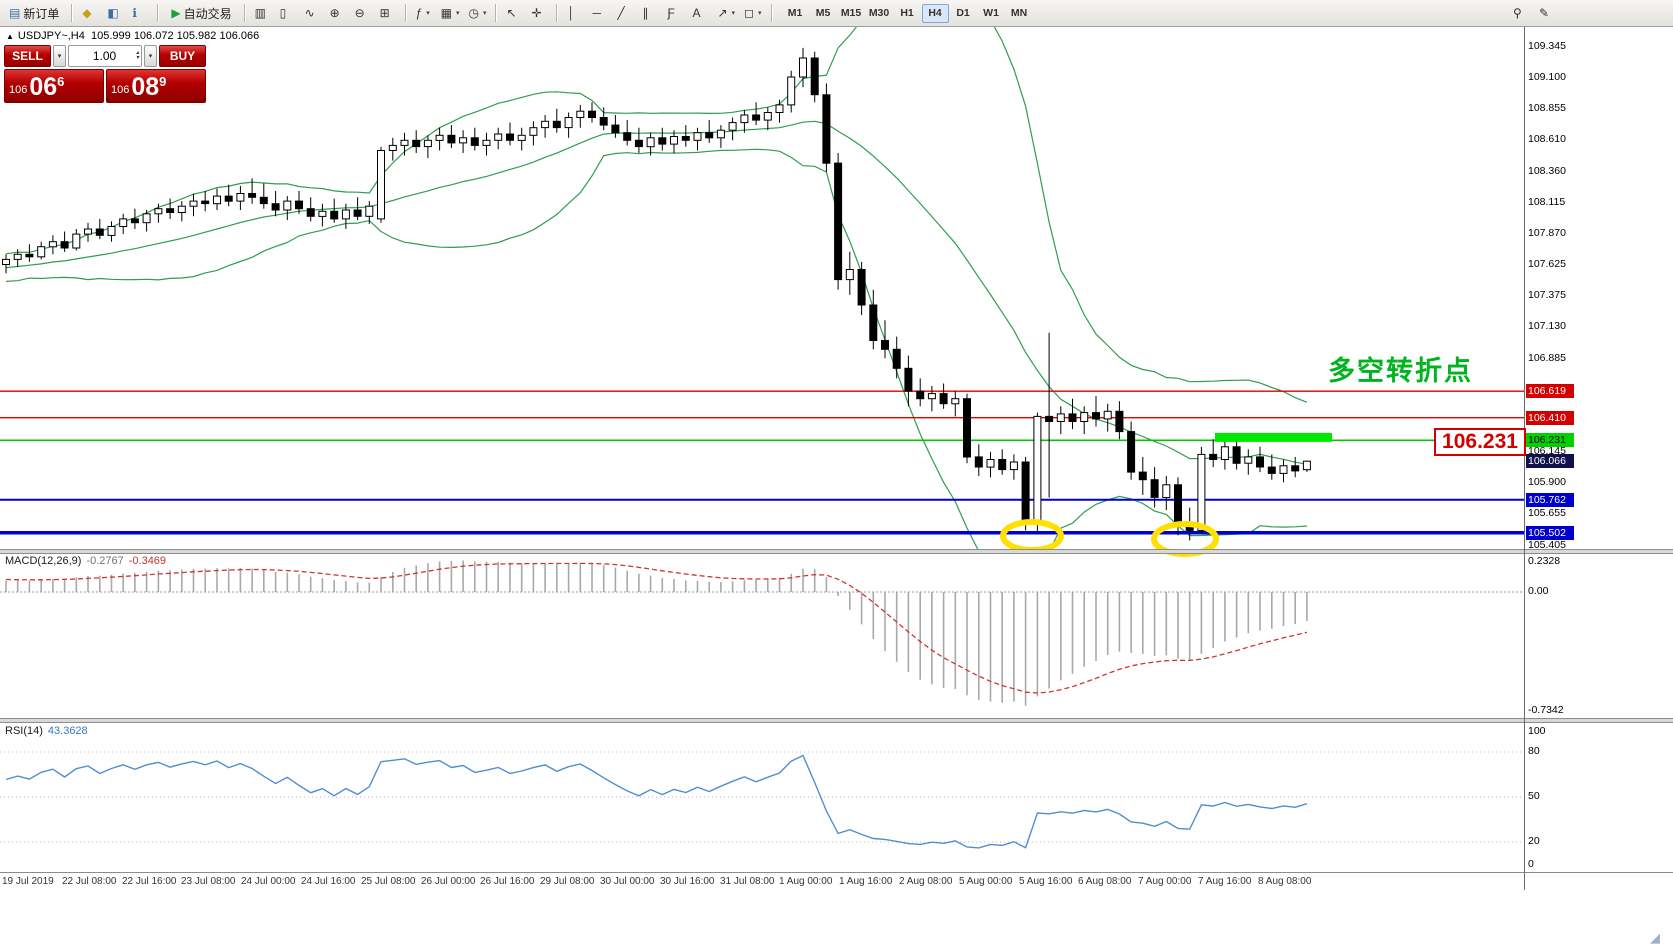 The height and width of the screenshot is (948, 1673). I want to click on time-axis-label: 22 Jul 08:00, so click(89, 881).